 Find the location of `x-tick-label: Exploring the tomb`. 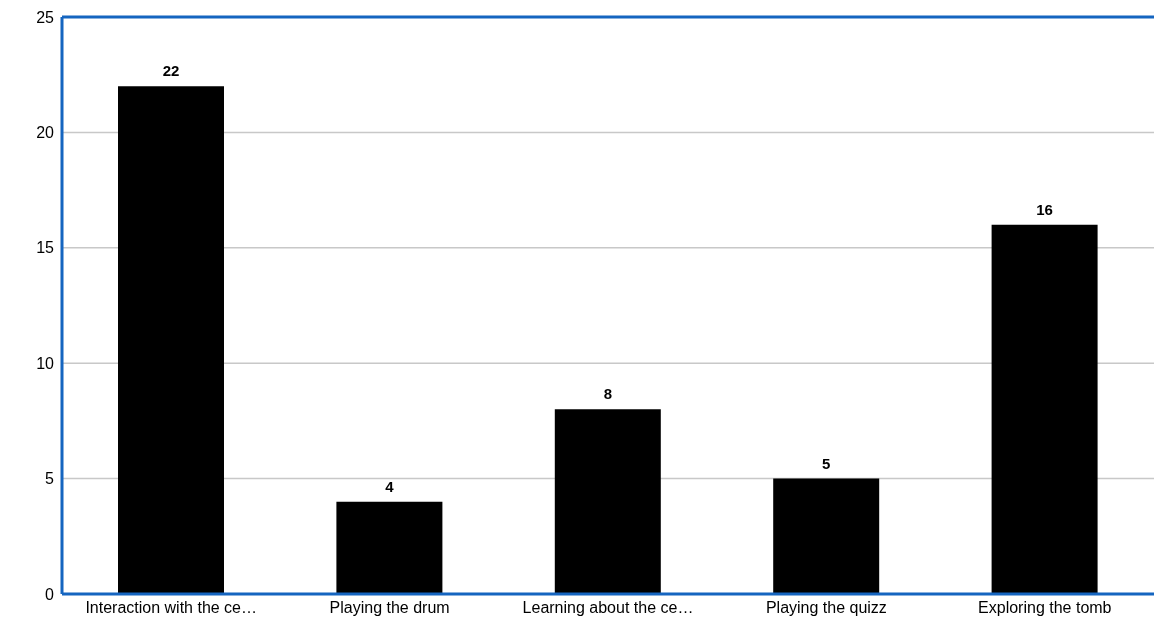

x-tick-label: Exploring the tomb is located at coordinates (1045, 608).